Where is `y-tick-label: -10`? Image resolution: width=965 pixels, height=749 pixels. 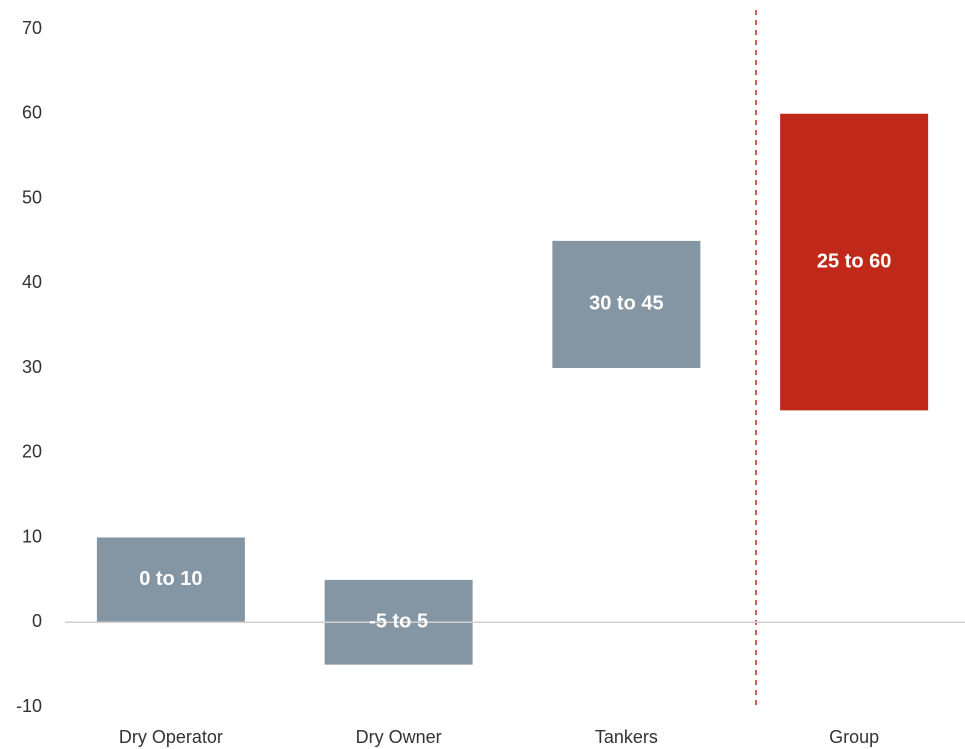 y-tick-label: -10 is located at coordinates (29, 706).